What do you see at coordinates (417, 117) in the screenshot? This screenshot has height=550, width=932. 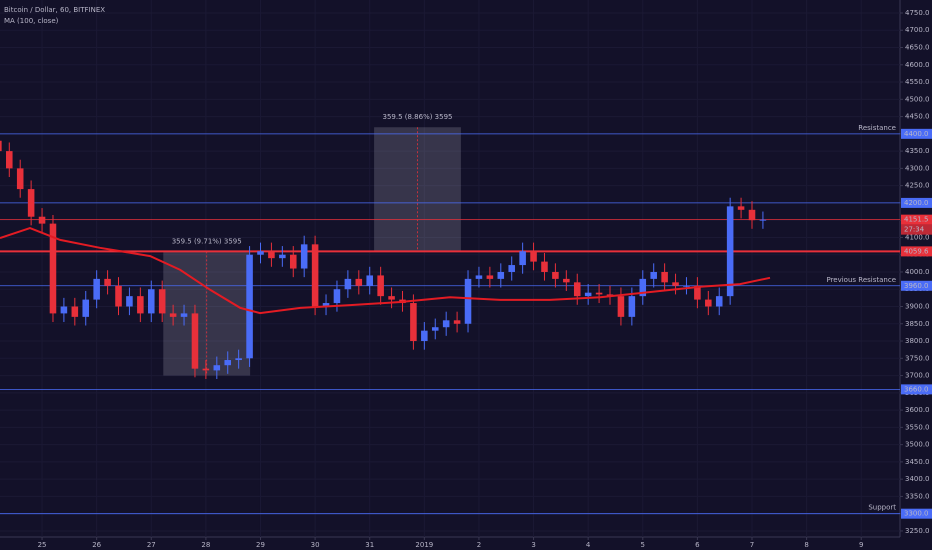 I see `measure-label: 359.5 (8.86%) 3595` at bounding box center [417, 117].